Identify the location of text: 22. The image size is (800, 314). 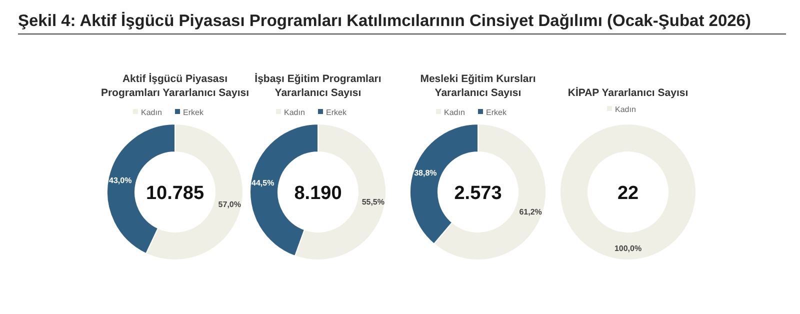
(628, 193).